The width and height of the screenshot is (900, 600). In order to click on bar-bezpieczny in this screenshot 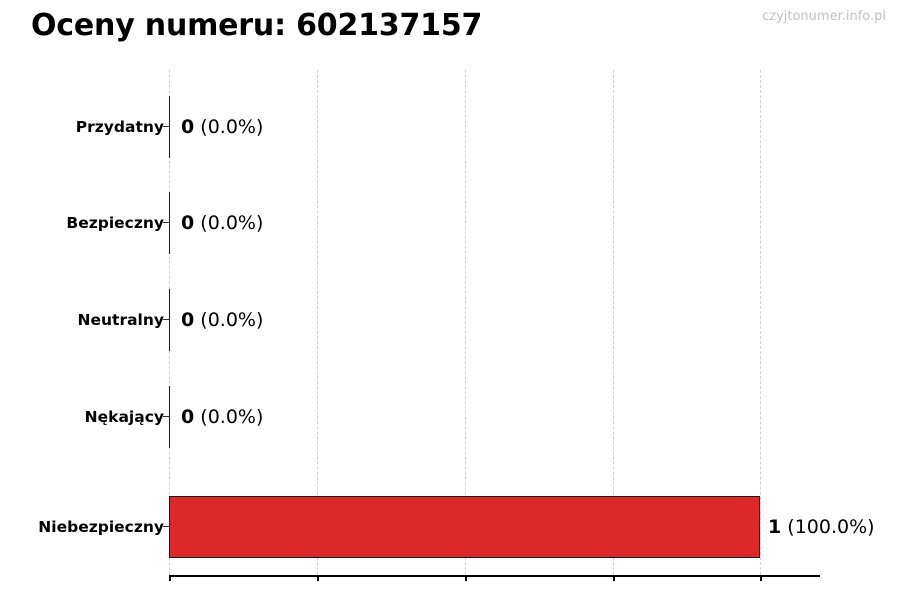, I will do `click(169, 223)`.